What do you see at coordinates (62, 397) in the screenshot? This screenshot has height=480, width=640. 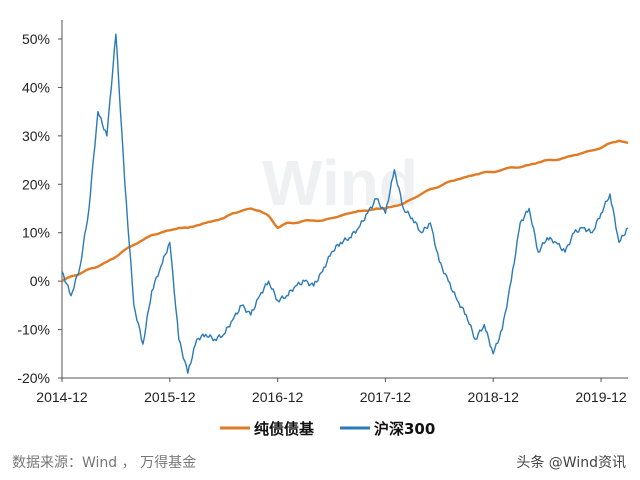 I see `x-tick-label: 2014-12` at bounding box center [62, 397].